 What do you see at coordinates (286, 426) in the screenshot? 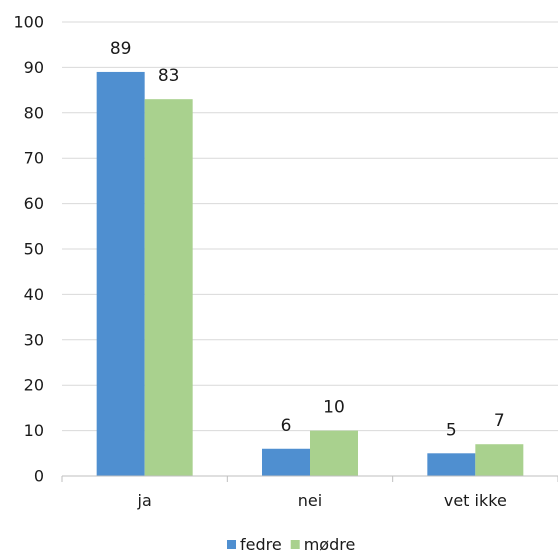
I see `data-label: 6` at bounding box center [286, 426].